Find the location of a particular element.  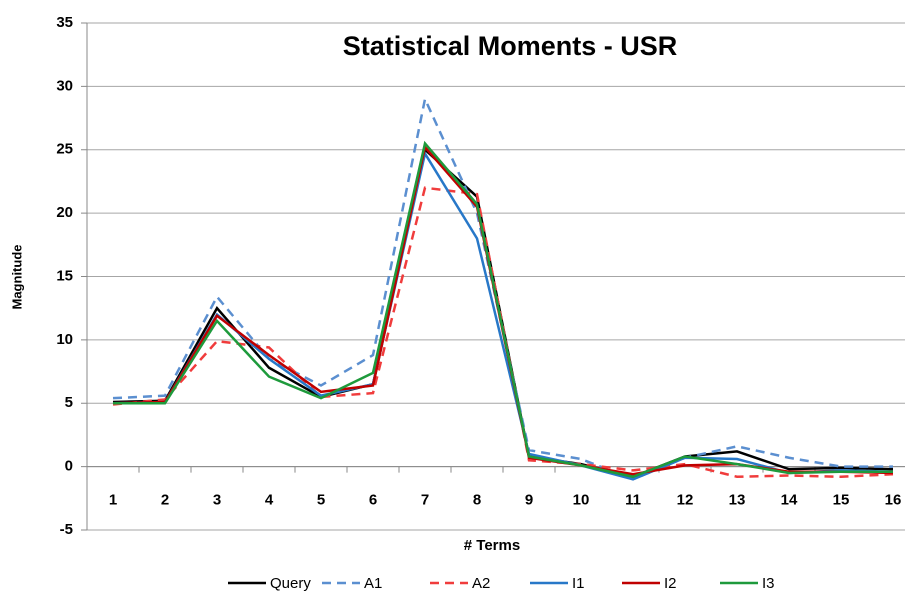

legend-label: I1 is located at coordinates (578, 583).